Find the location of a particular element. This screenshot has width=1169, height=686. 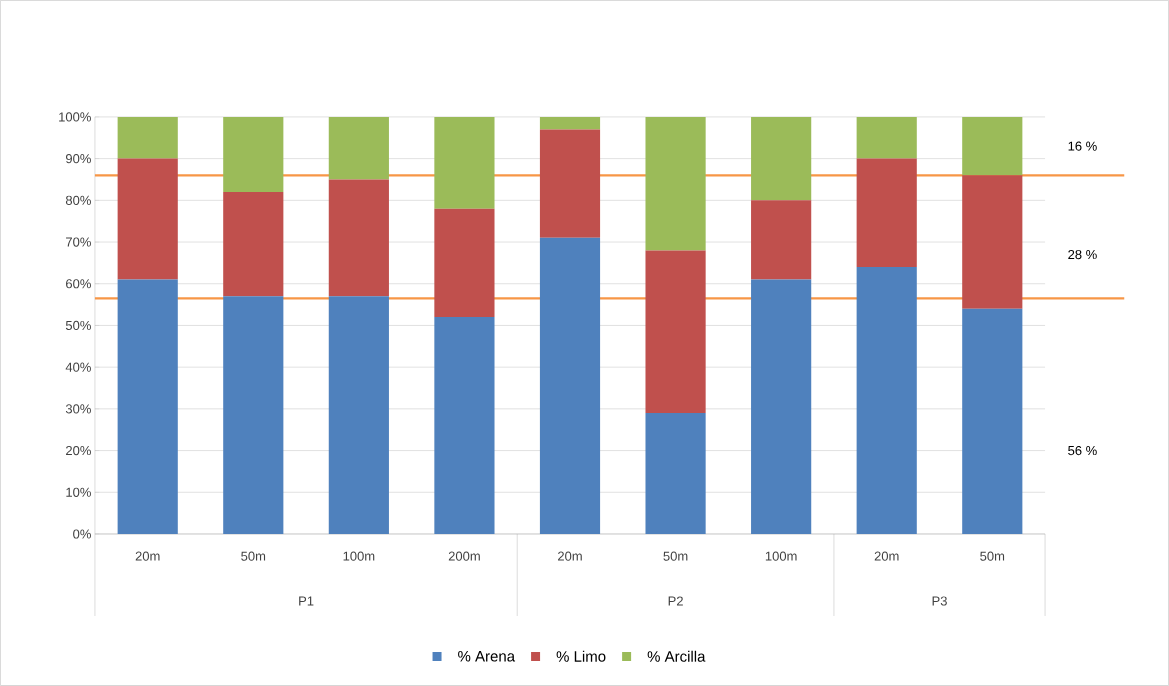

y-tick-label: 70% is located at coordinates (78, 242).